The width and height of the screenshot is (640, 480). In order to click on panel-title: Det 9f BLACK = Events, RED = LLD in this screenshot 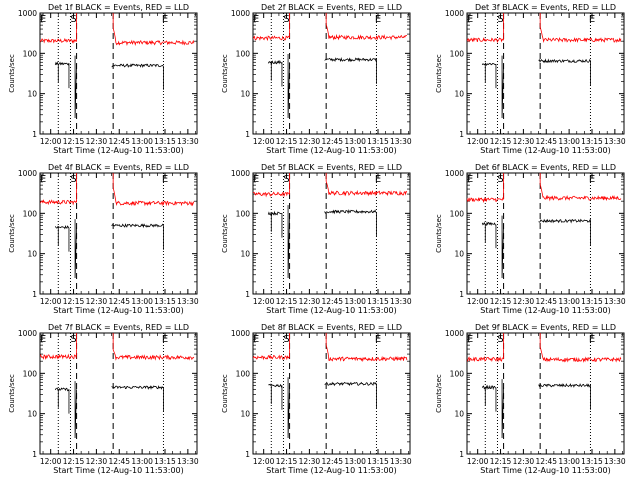, I will do `click(545, 327)`.